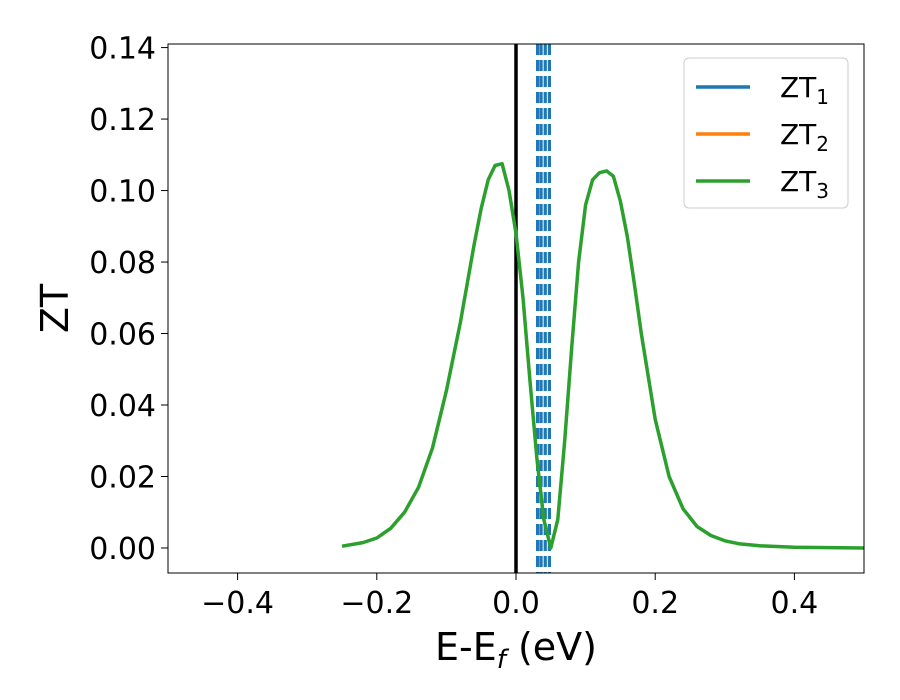 The image size is (900, 700). I want to click on y-axis-label: ZT, so click(55, 308).